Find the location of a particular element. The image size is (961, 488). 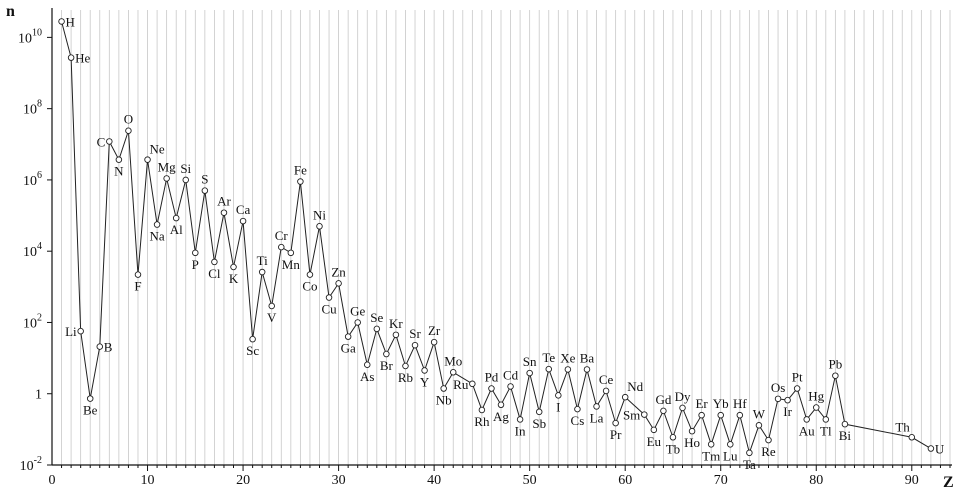

data-point-i is located at coordinates (558, 395).